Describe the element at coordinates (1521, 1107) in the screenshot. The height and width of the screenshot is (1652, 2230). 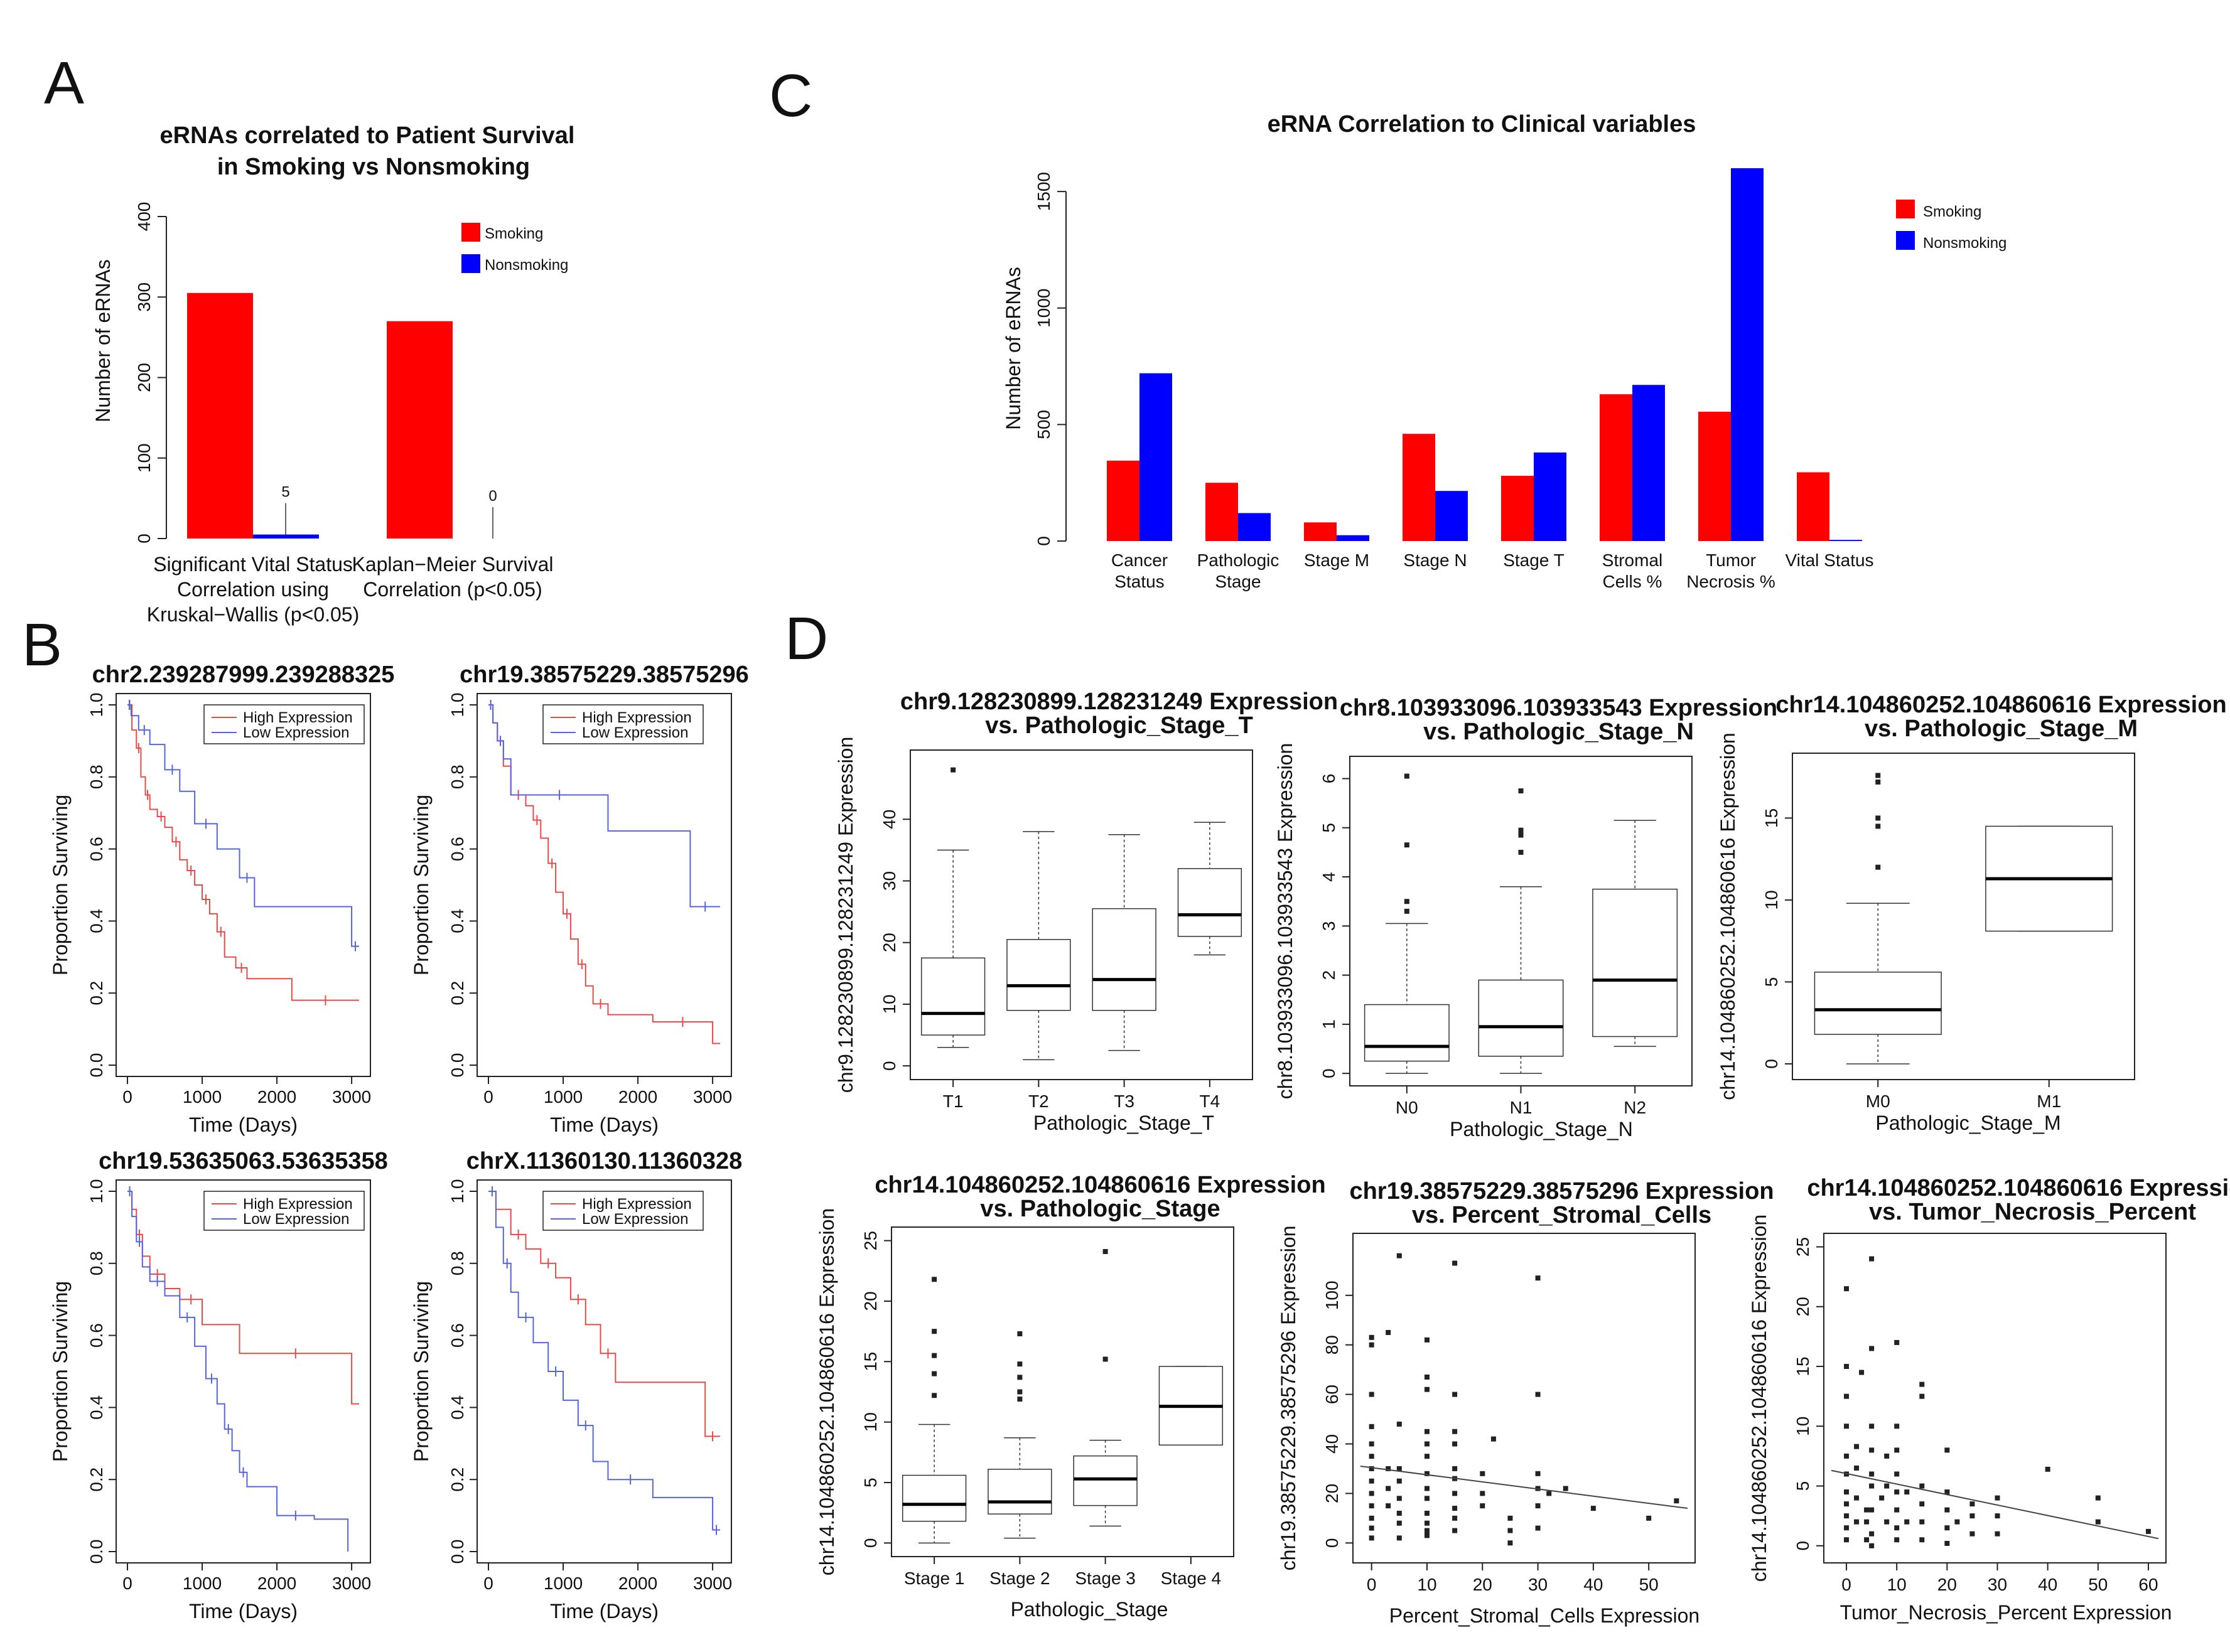
I see `x-tick-label: N1` at that location.